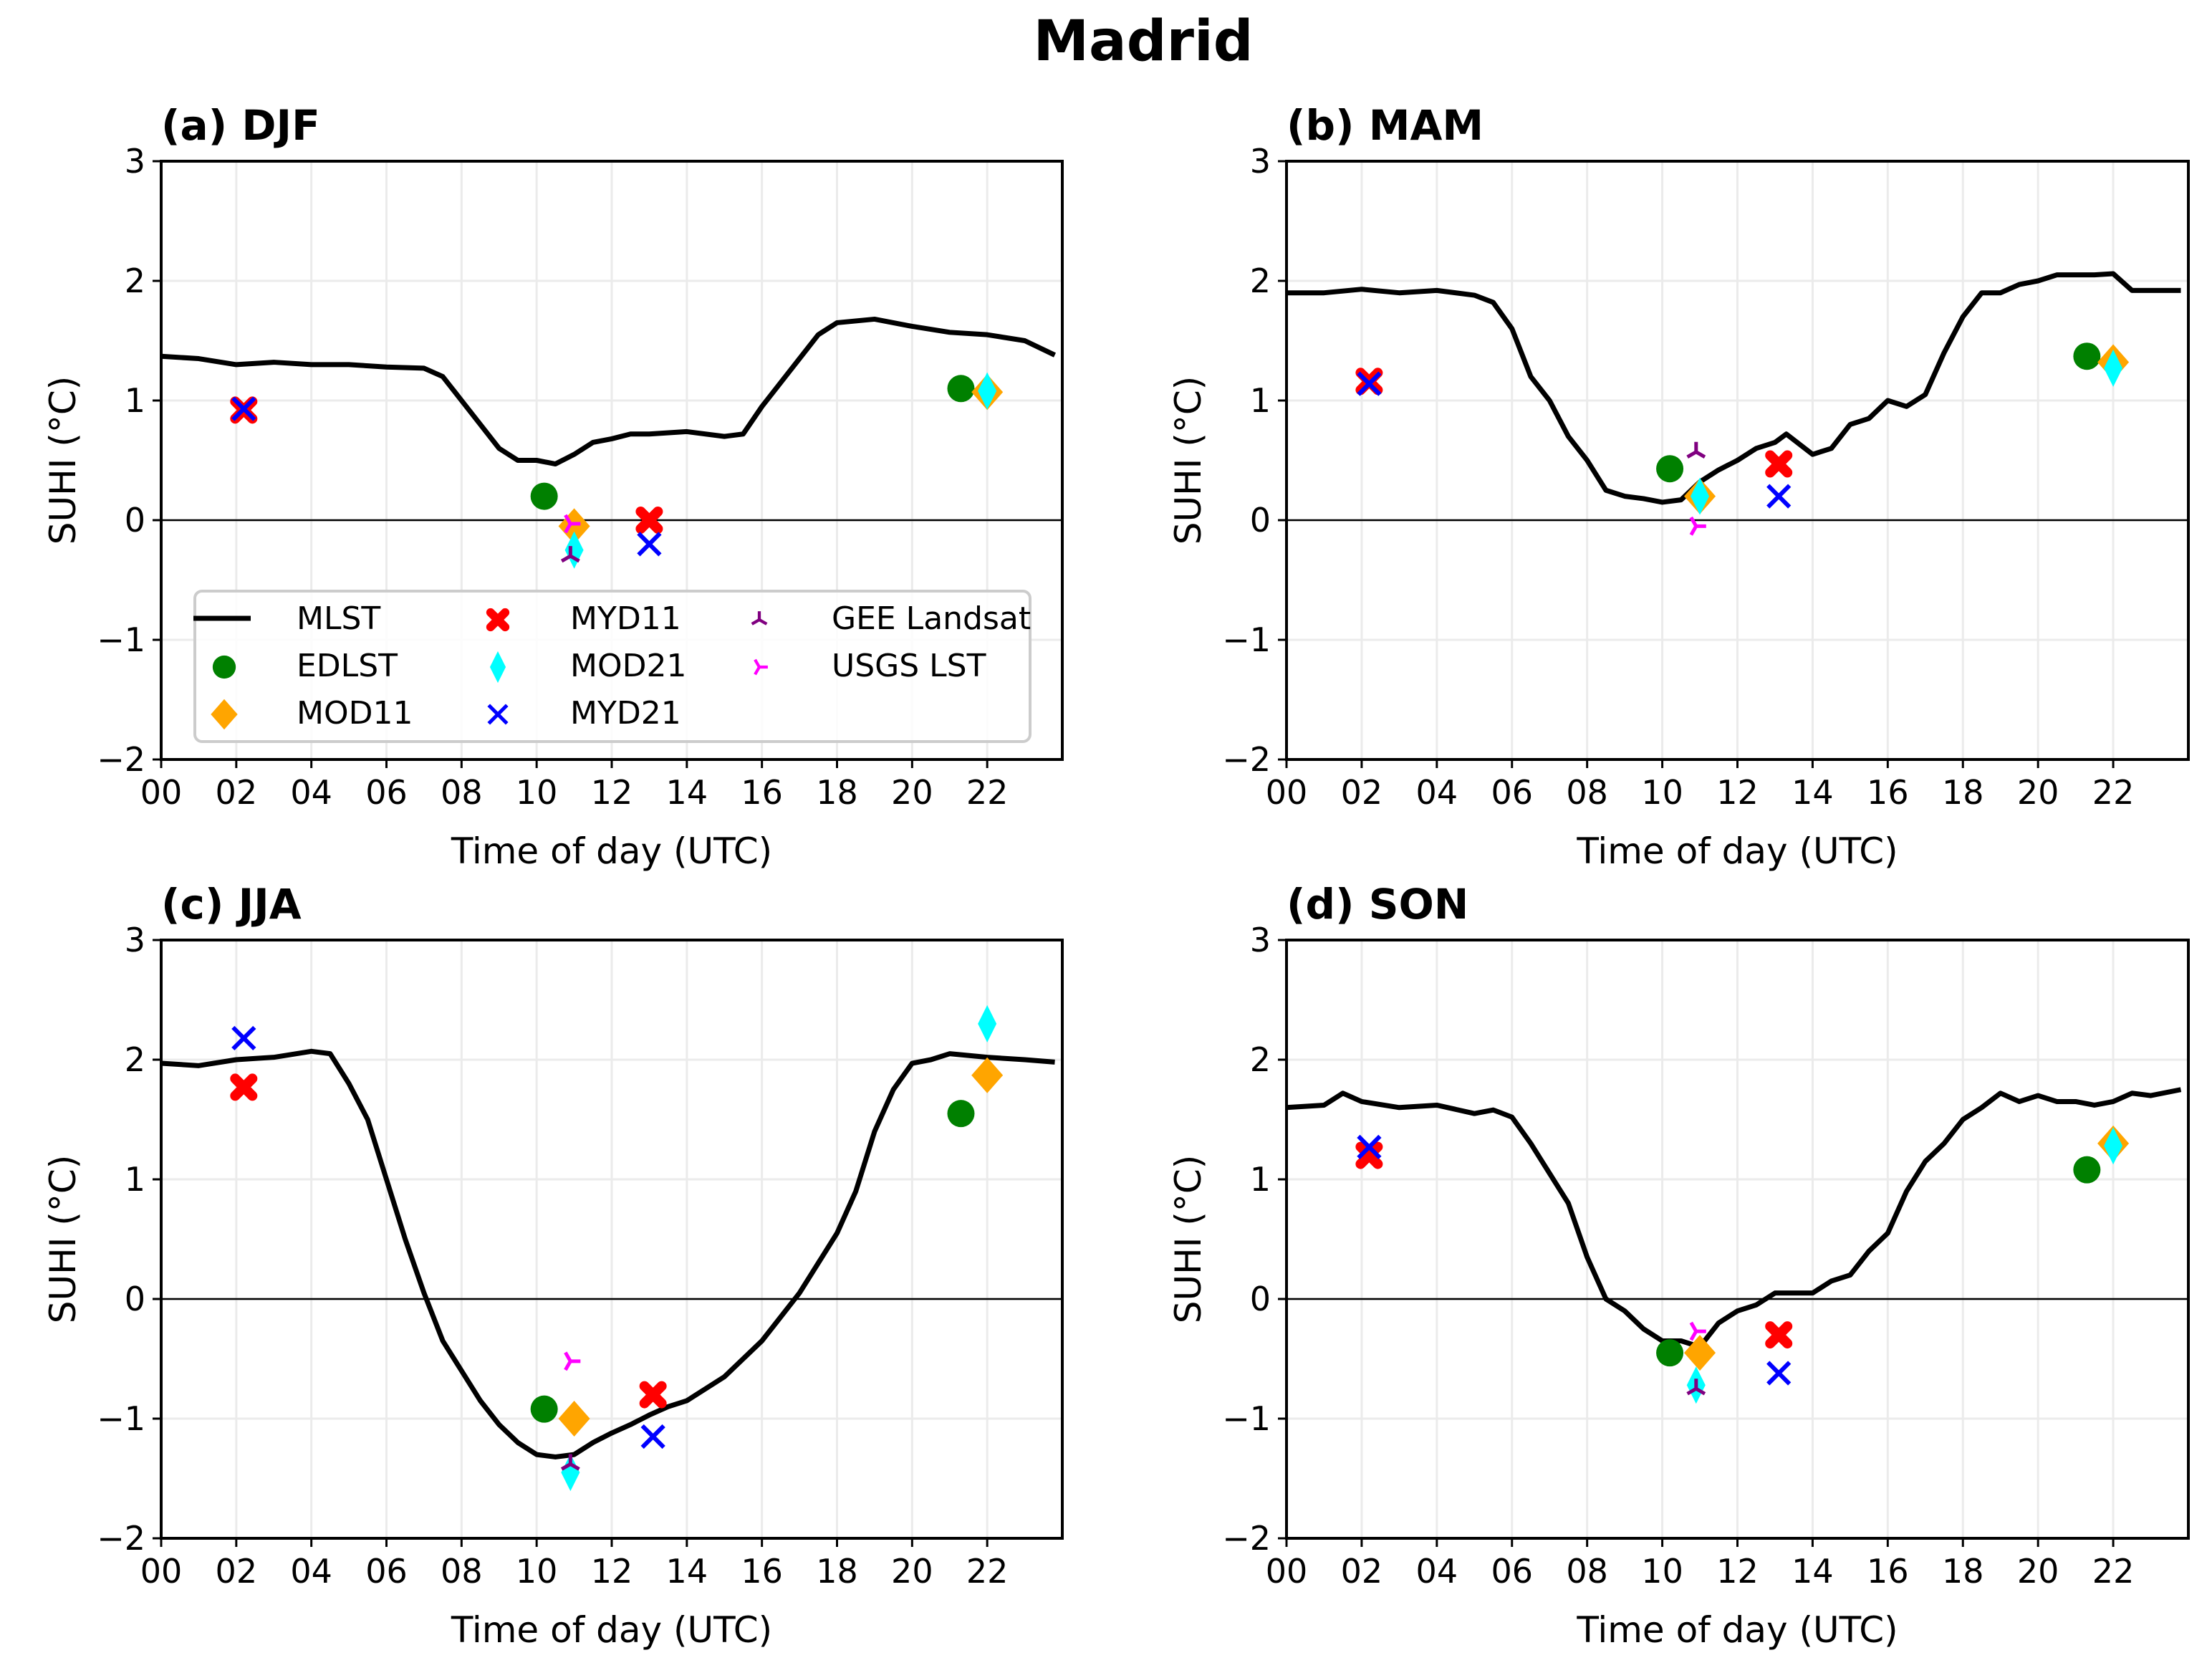 The height and width of the screenshot is (1673, 2212). What do you see at coordinates (240, 125) in the screenshot?
I see `panel-title: (a) DJF` at bounding box center [240, 125].